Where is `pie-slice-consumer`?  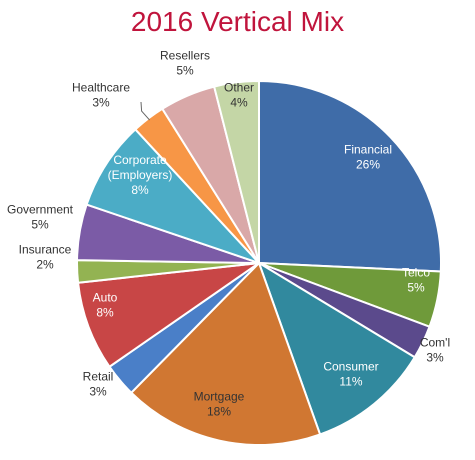
pie-slice-consumer is located at coordinates (337, 348).